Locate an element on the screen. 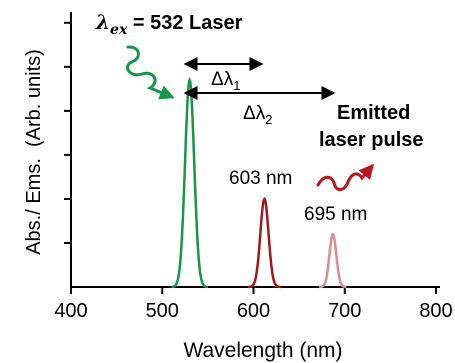 Image resolution: width=455 pixels, height=363 pixels. excitation-label: λex = 532 Laser is located at coordinates (169, 24).